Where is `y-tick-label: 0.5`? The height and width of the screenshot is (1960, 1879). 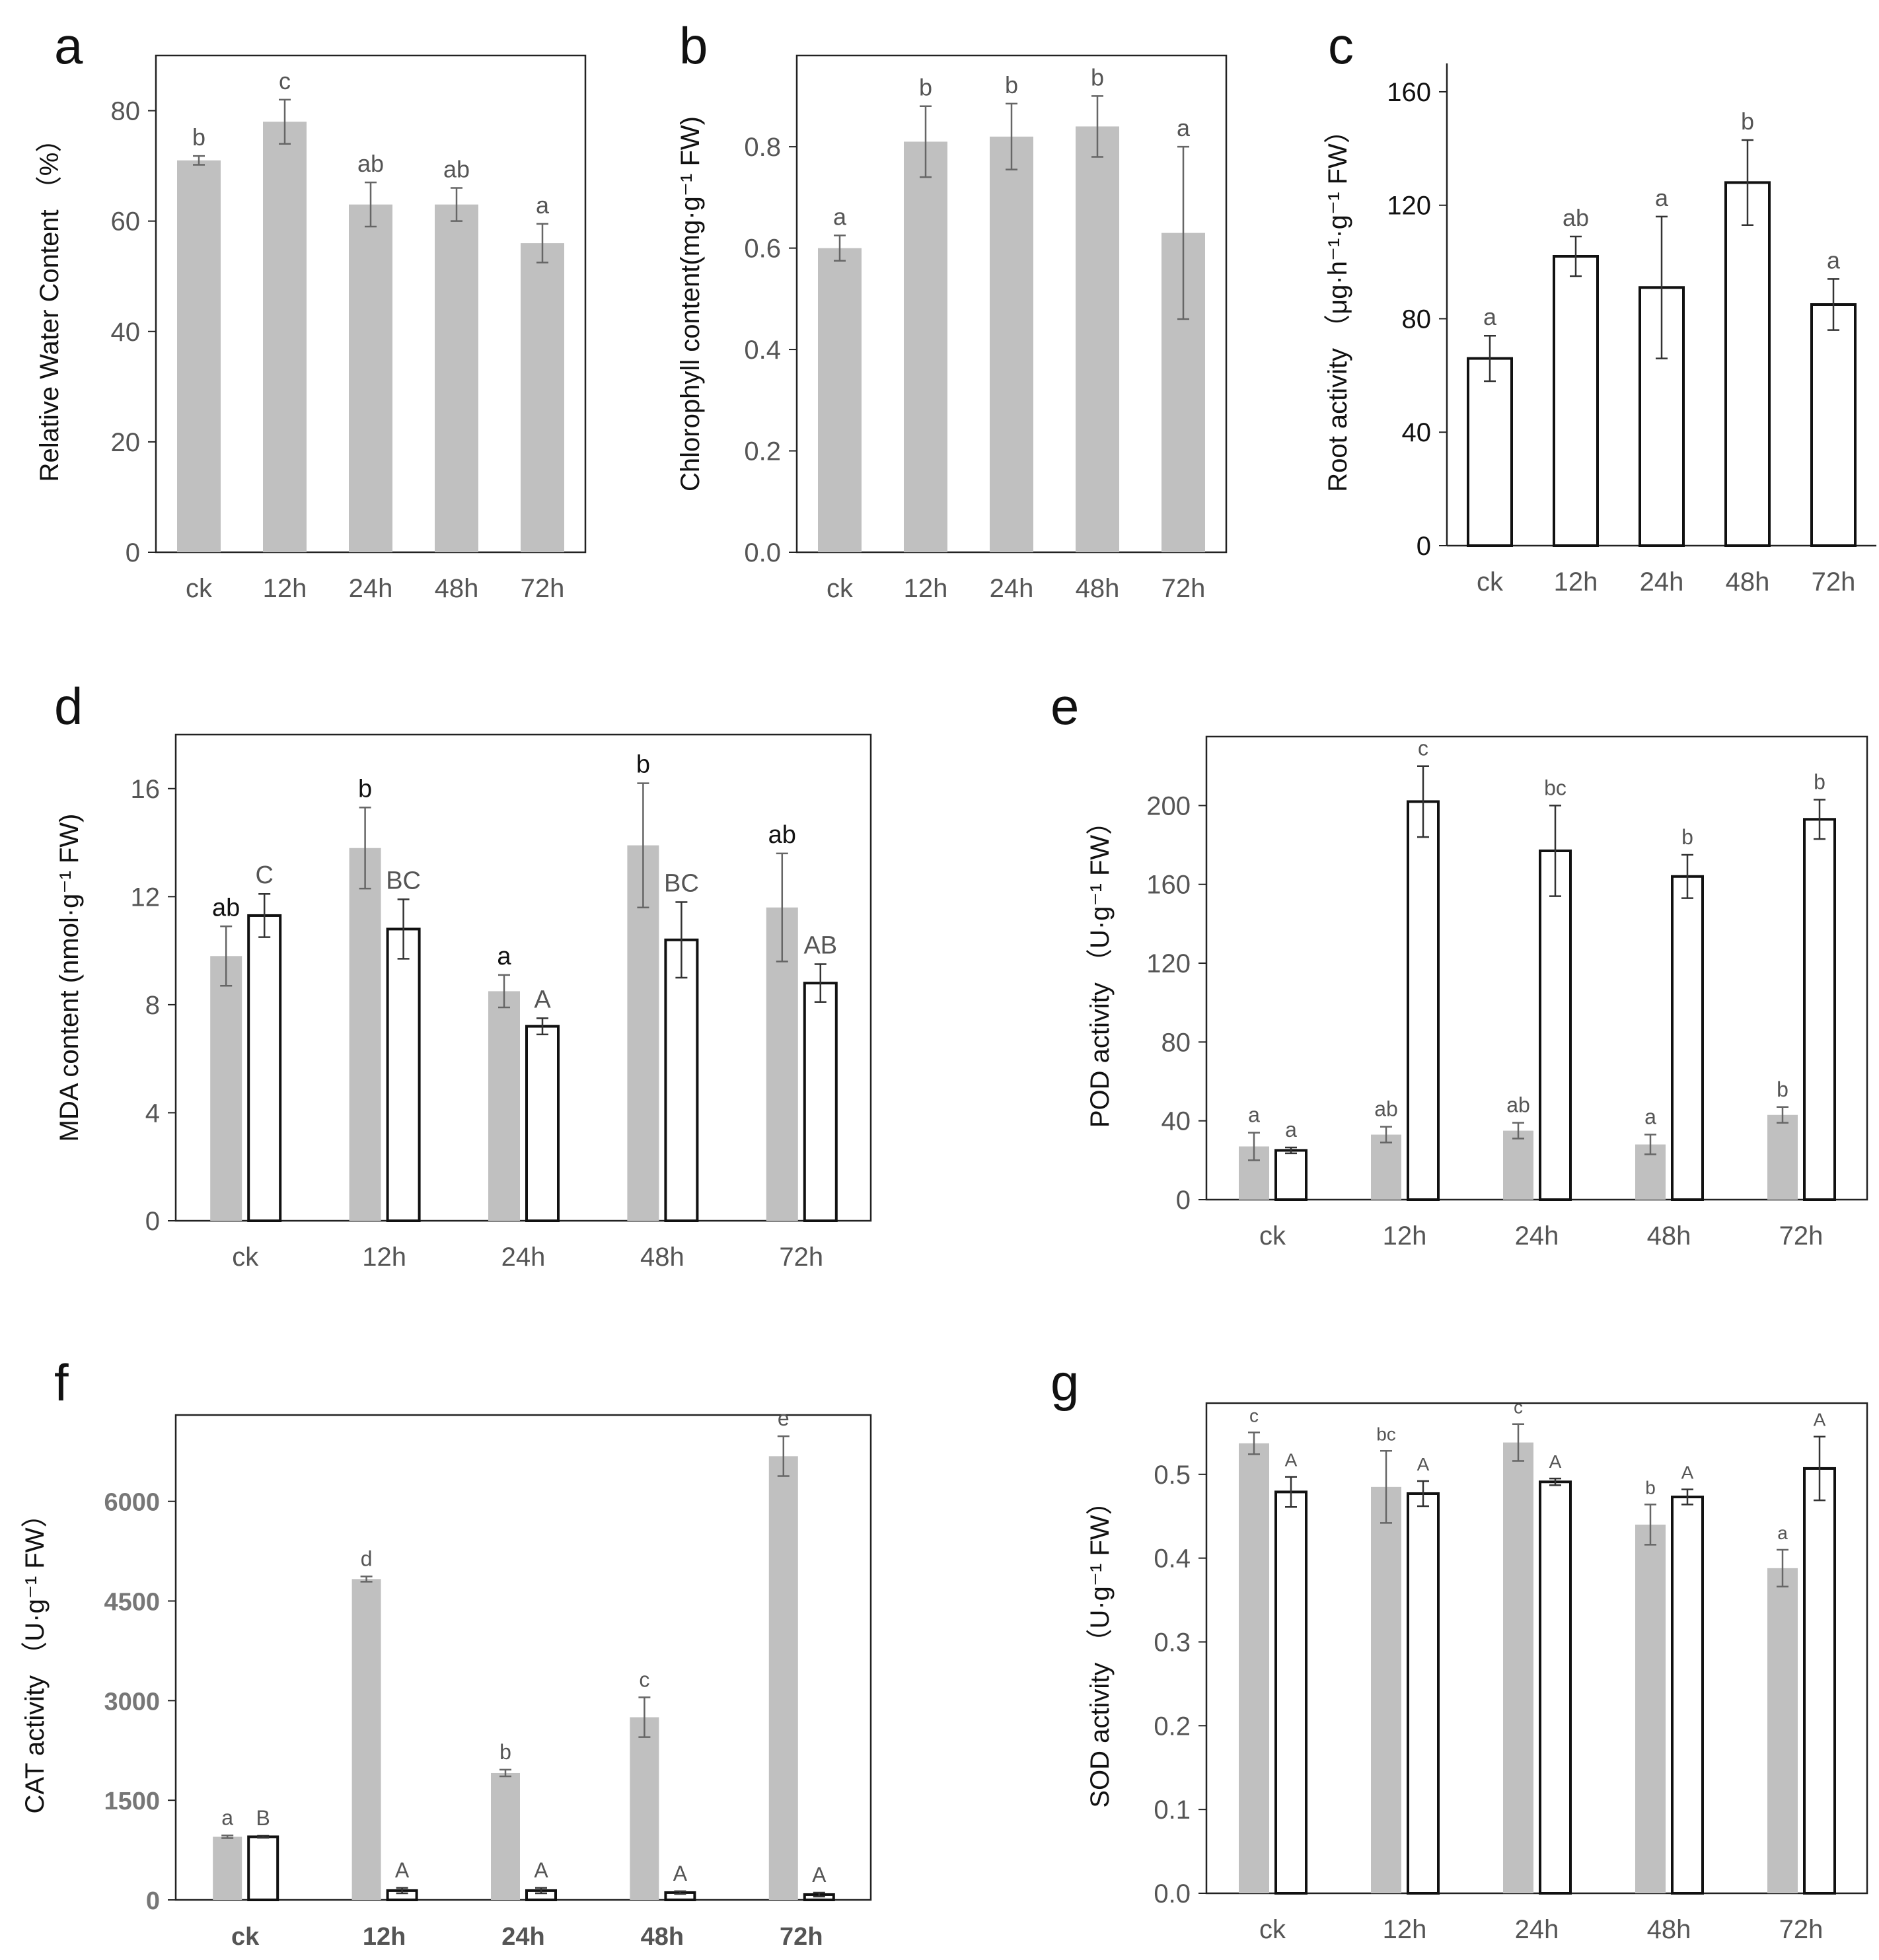
y-tick-label: 0.5 is located at coordinates (1173, 1476).